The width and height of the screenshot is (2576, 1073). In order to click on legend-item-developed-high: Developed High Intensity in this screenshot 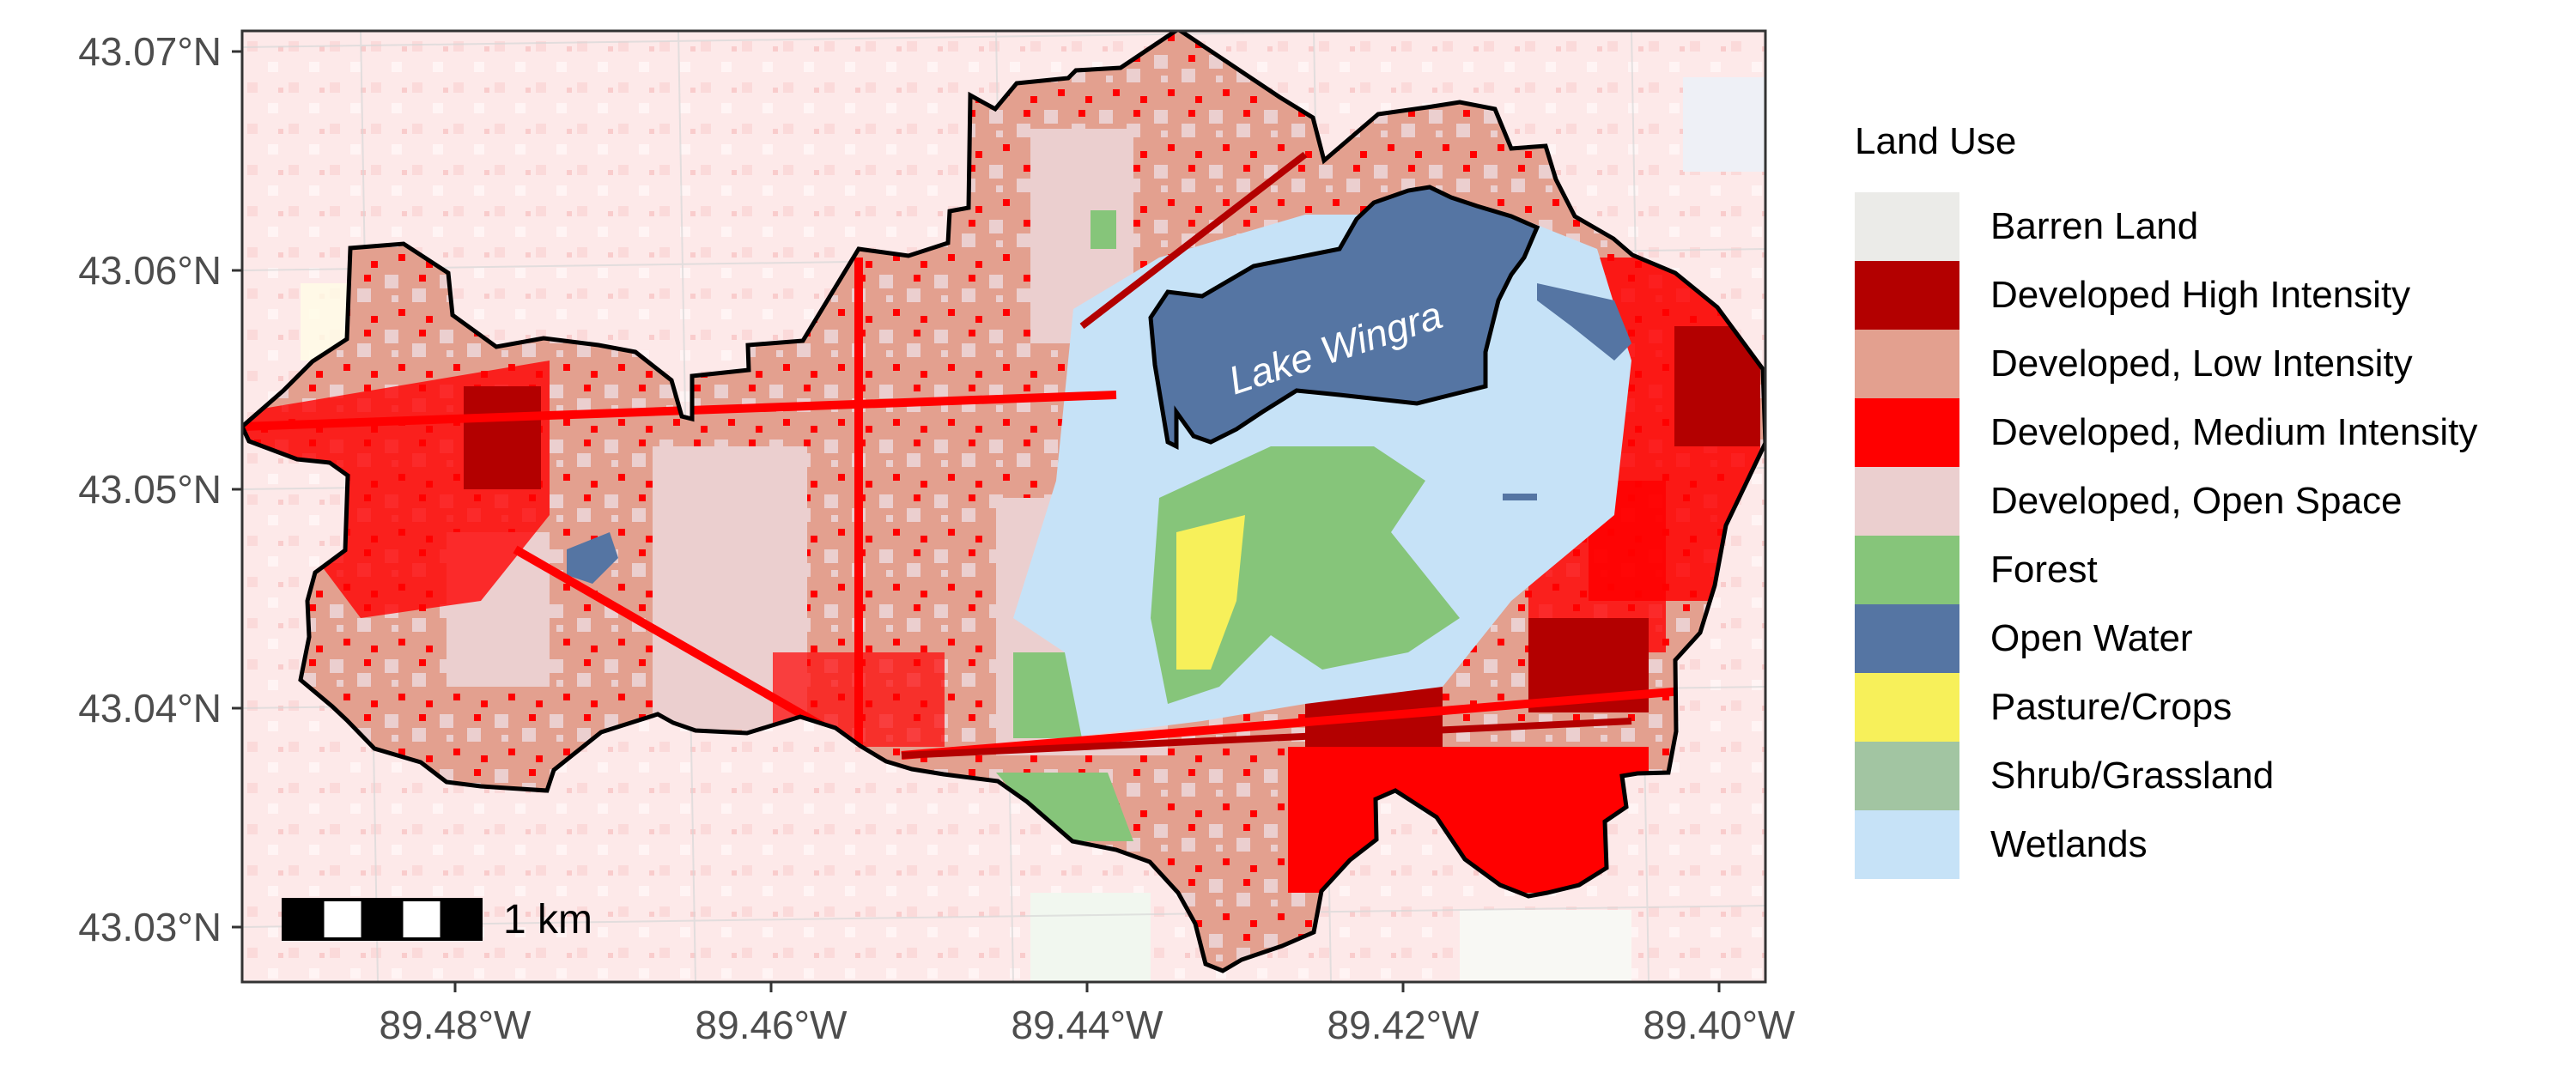, I will do `click(2166, 296)`.